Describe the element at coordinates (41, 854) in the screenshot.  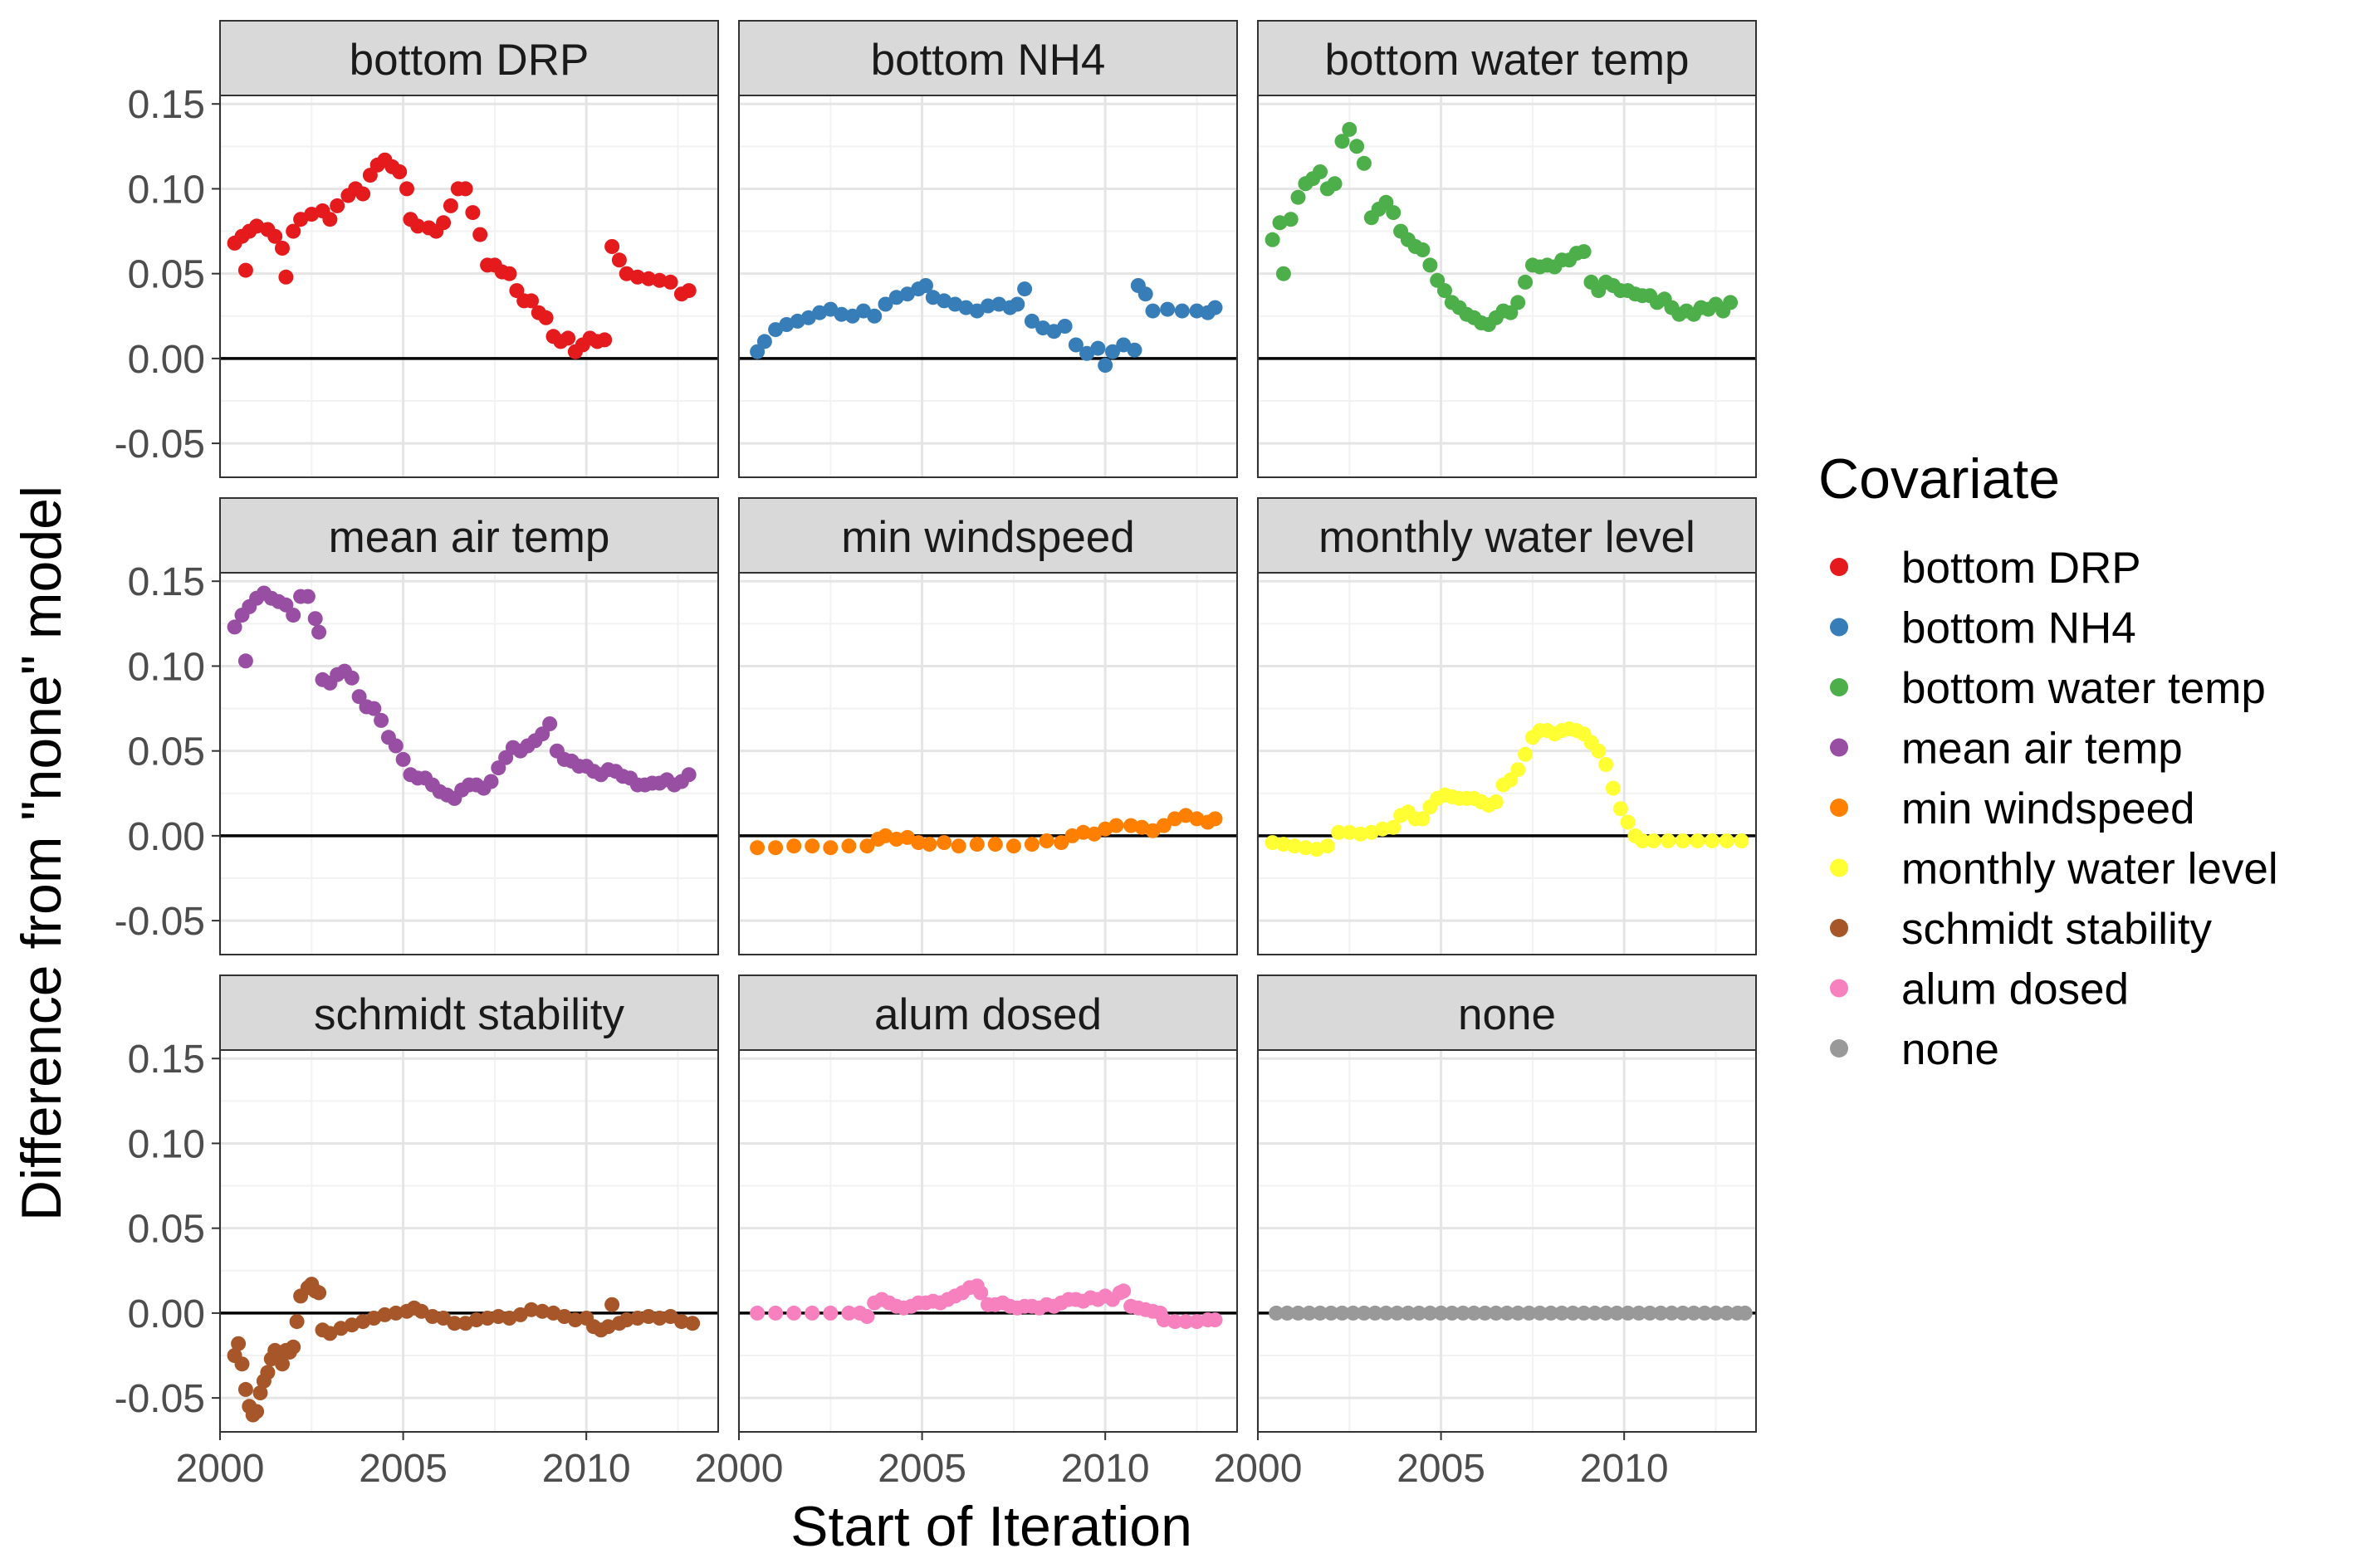
I see `y-axis-title: Difference from "none" model` at that location.